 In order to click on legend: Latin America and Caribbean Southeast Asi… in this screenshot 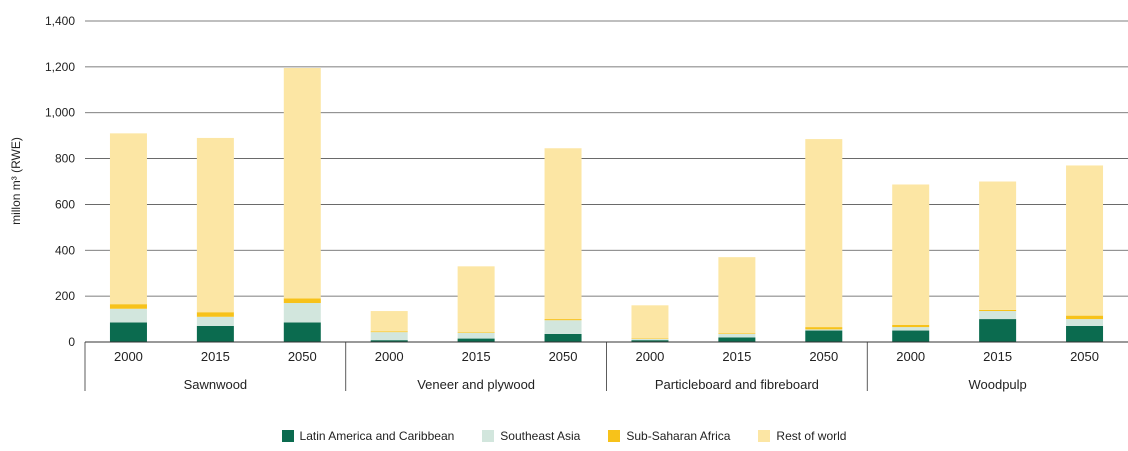, I will do `click(564, 436)`.